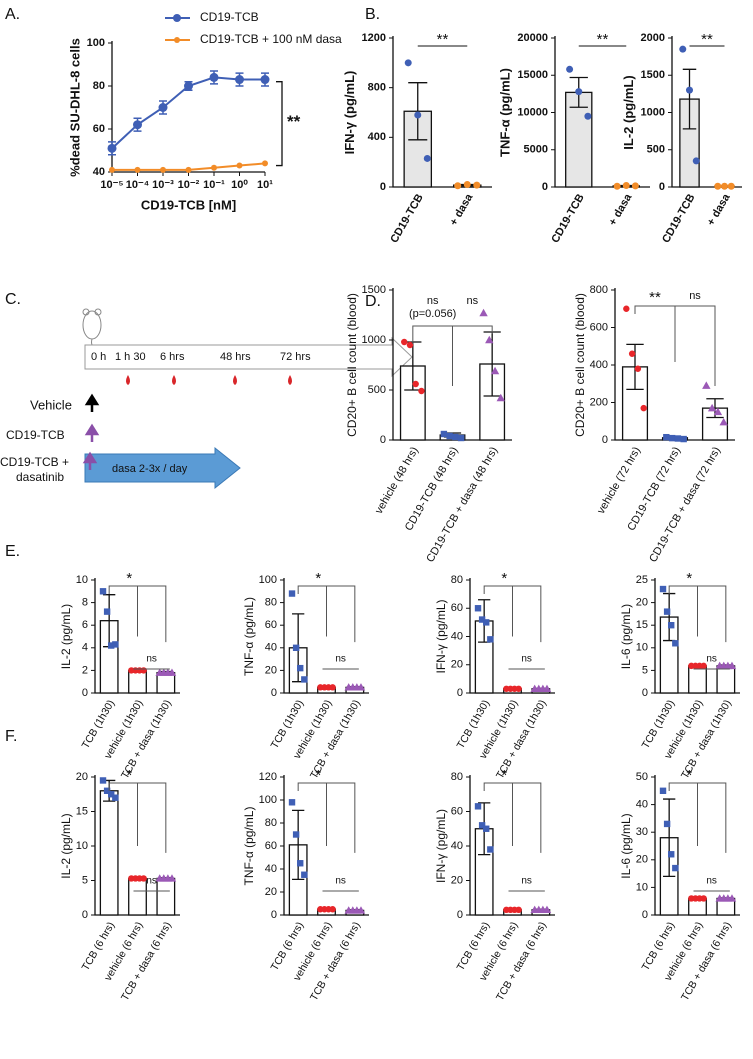 The image size is (753, 1059). What do you see at coordinates (599, 365) in the screenshot?
I see `y-tick-label: 400` at bounding box center [599, 365].